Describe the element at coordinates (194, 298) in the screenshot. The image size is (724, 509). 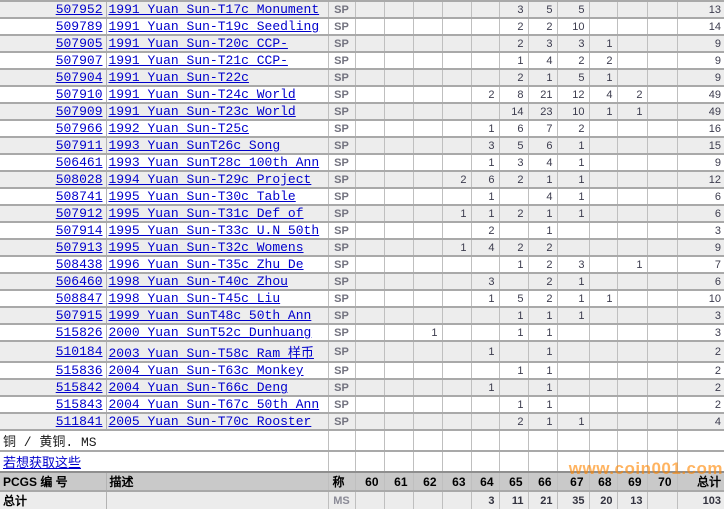
I see `coin-description-link: 1998 Yuan Sun-T45c Liu` at that location.